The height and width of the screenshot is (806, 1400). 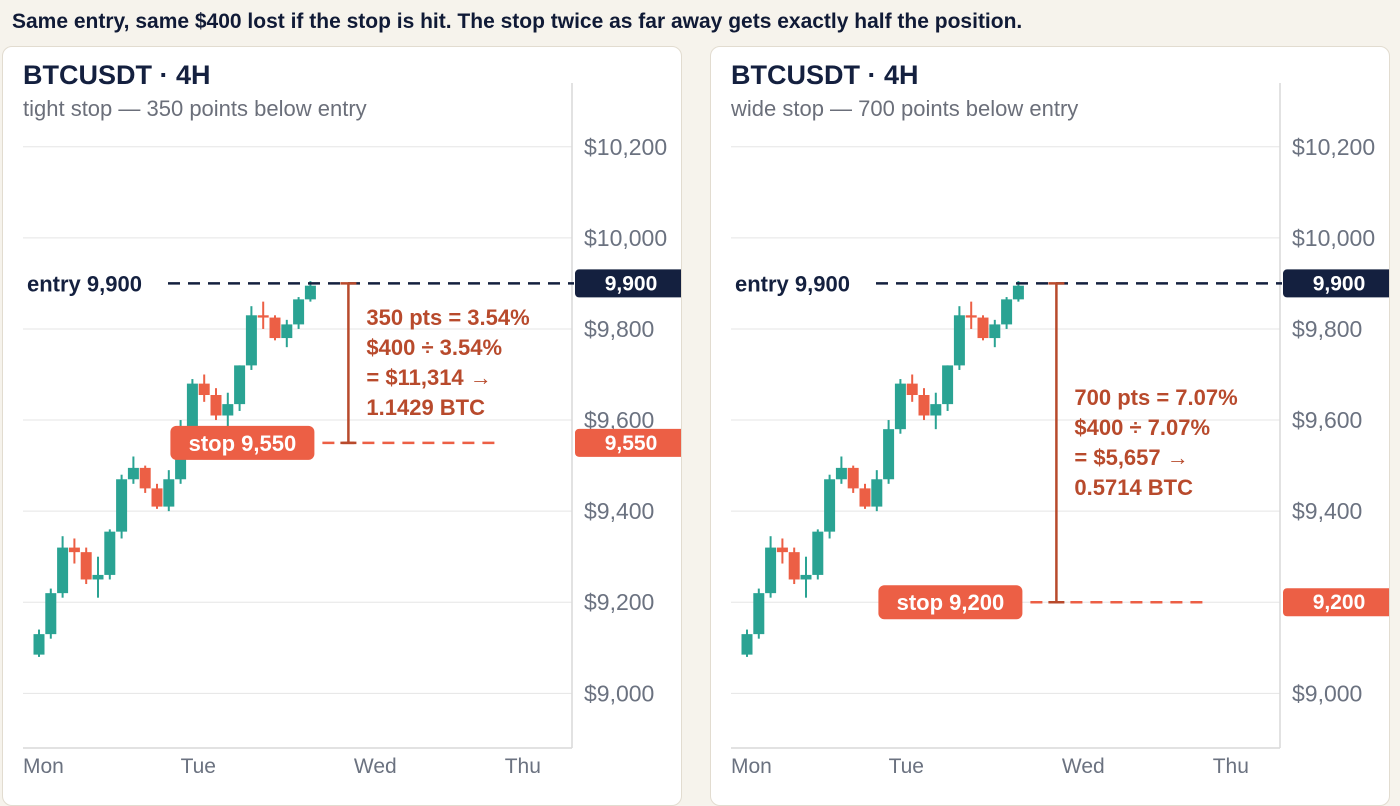 I want to click on stop-label: stop 9,200, so click(x=951, y=602).